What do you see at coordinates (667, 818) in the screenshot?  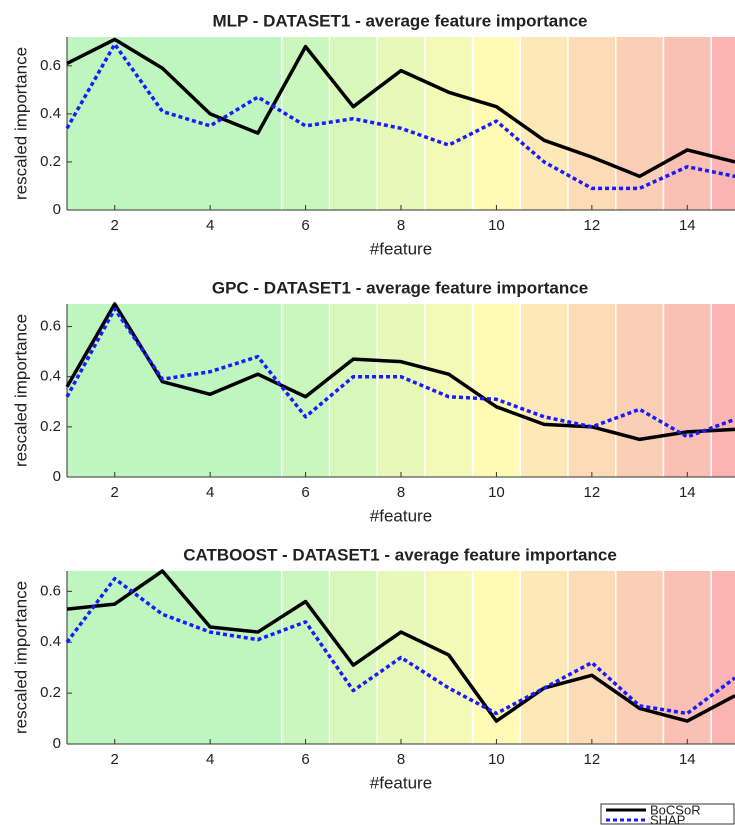 I see `legend-label: SHAP` at bounding box center [667, 818].